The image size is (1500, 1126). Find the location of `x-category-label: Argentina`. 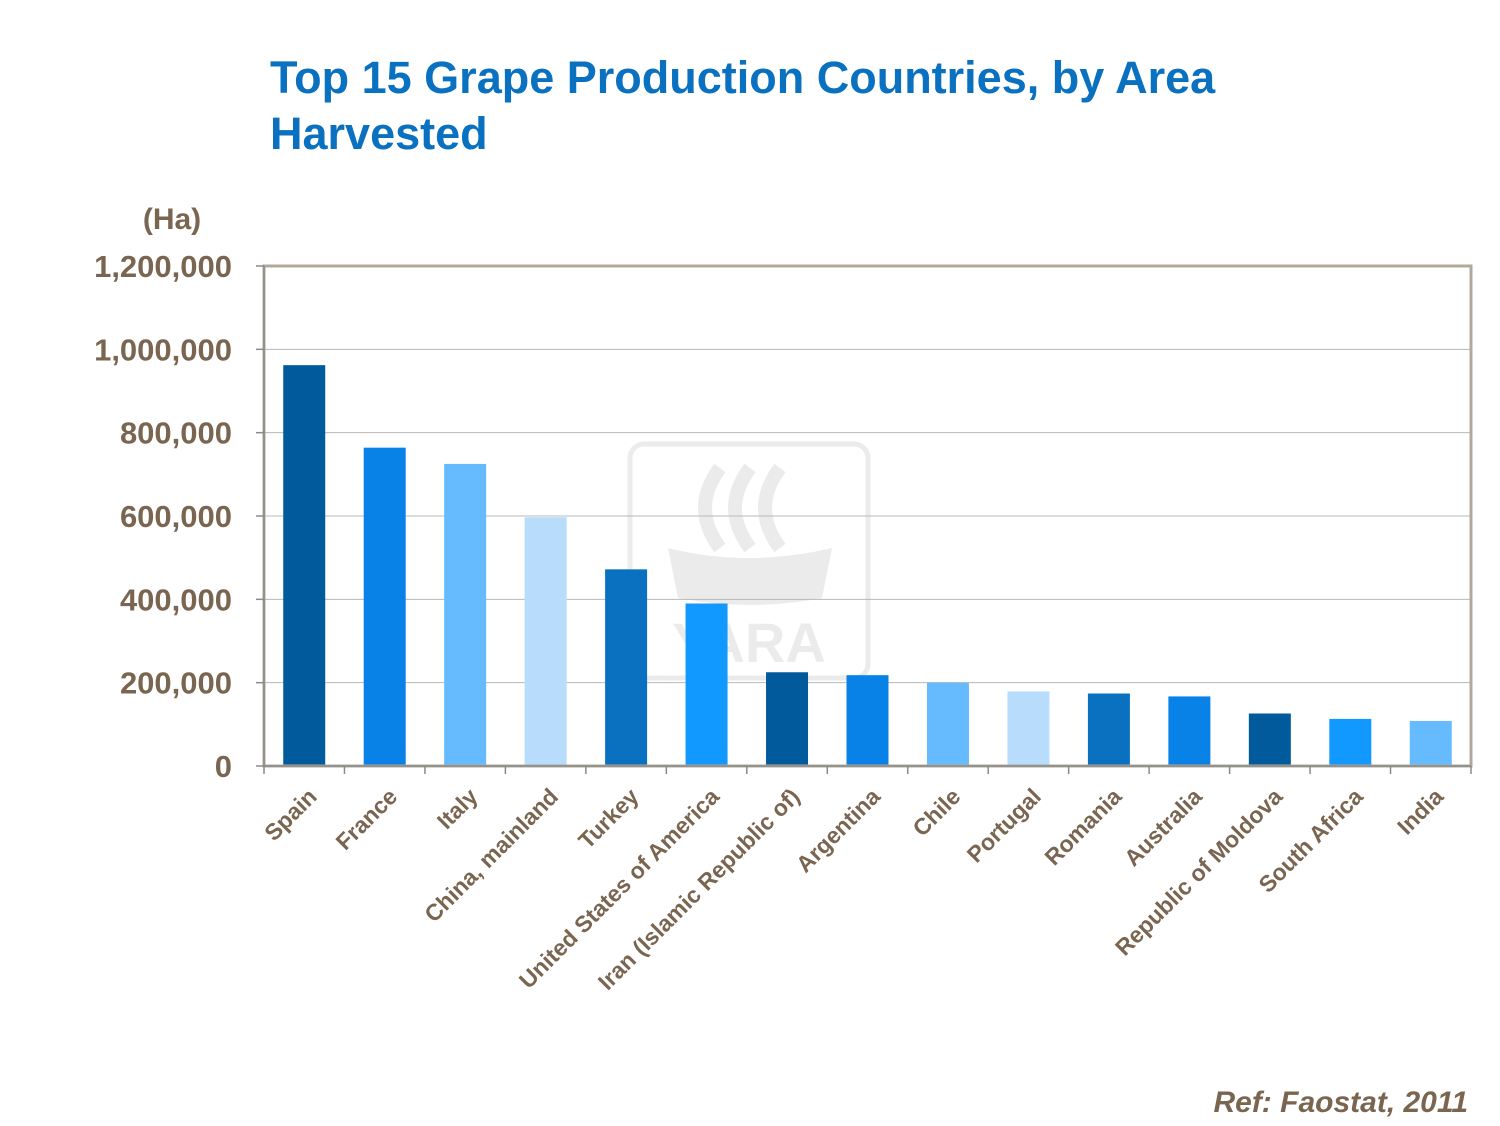

x-category-label: Argentina is located at coordinates (838, 830).